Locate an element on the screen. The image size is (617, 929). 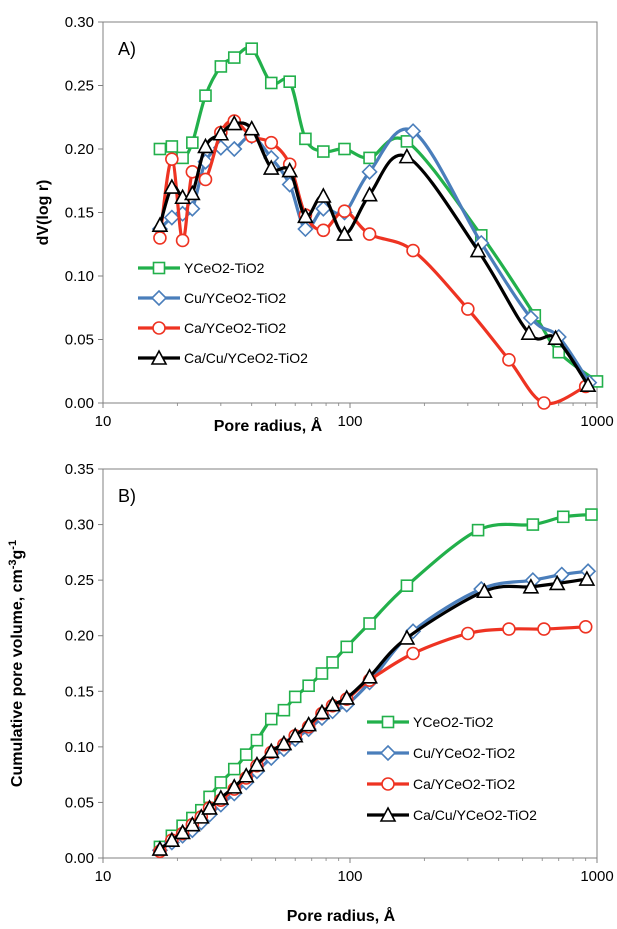
x-tick-label-a: 1000 is located at coordinates (596, 421).